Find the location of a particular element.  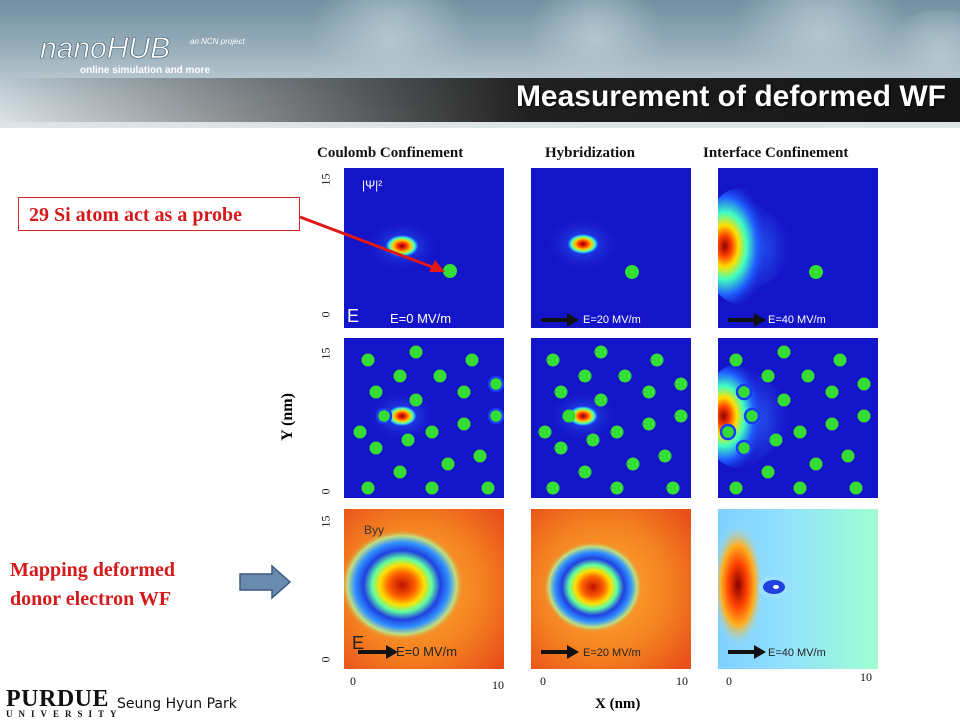

column-title-coulomb: Coulomb Confinement is located at coordinates (390, 153).